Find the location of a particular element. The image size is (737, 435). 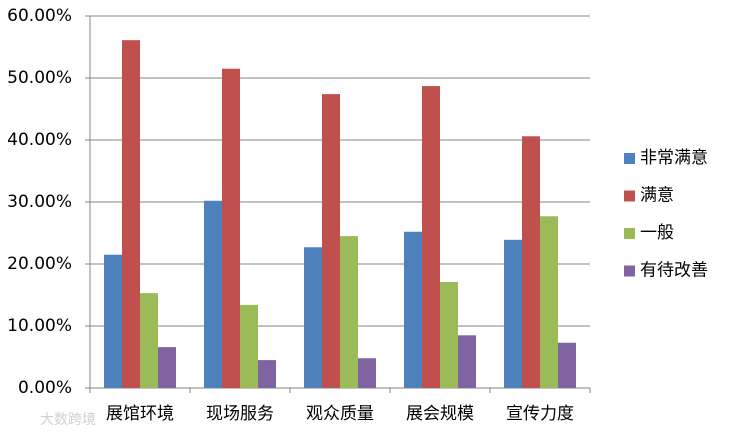

y-tick-label: 0.00% is located at coordinates (45, 388).